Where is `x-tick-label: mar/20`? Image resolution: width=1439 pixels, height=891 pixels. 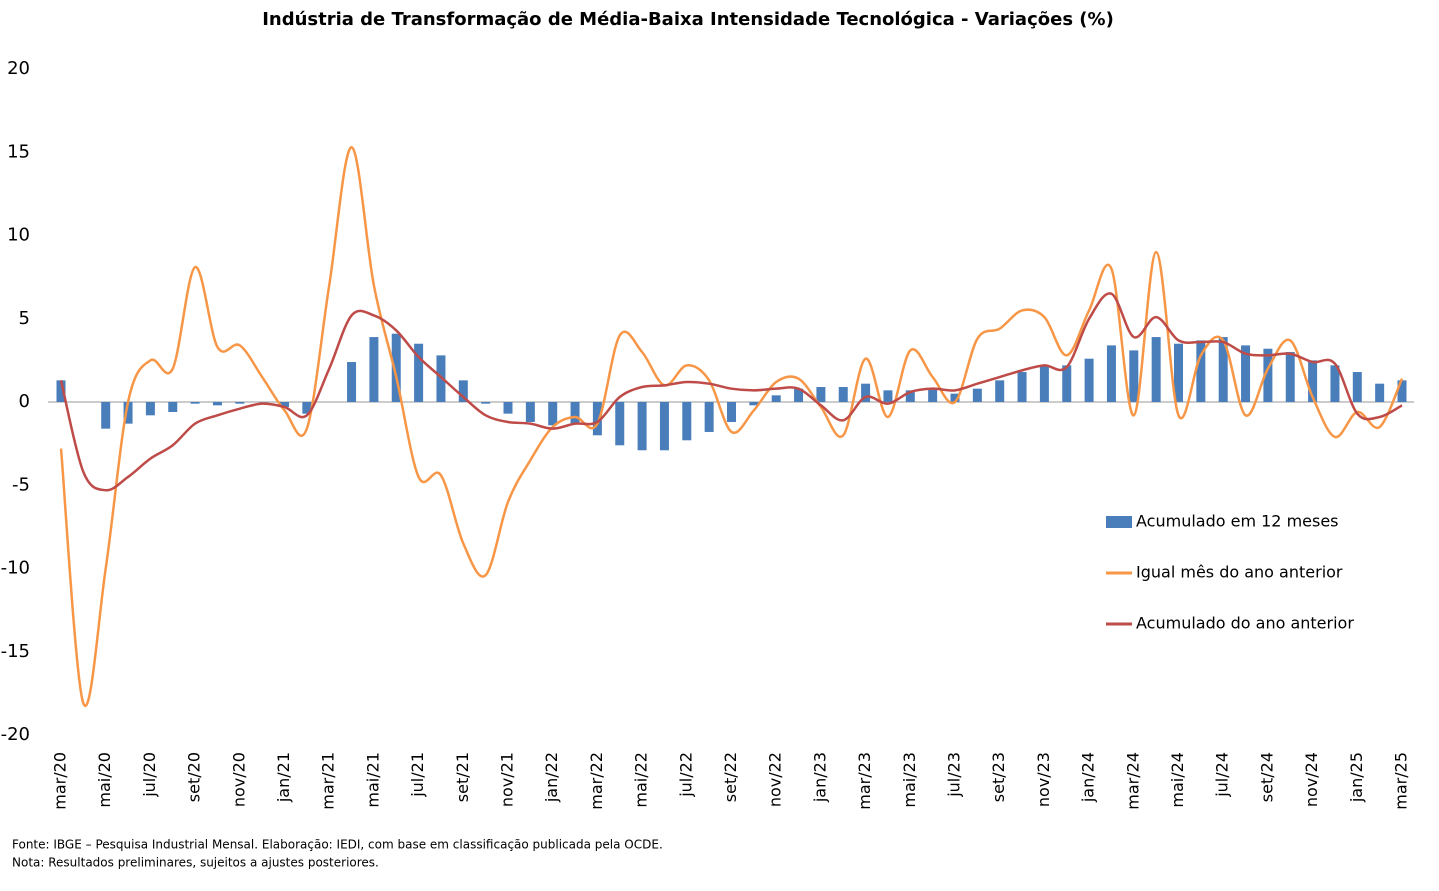 x-tick-label: mar/20 is located at coordinates (60, 781).